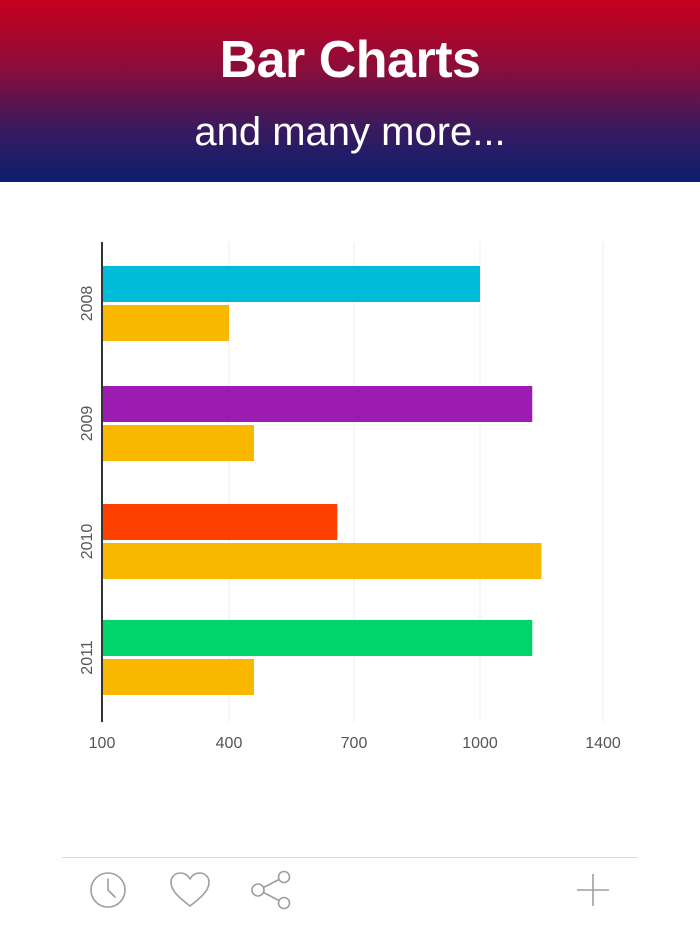  What do you see at coordinates (87, 424) in the screenshot?
I see `category-label: 2009` at bounding box center [87, 424].